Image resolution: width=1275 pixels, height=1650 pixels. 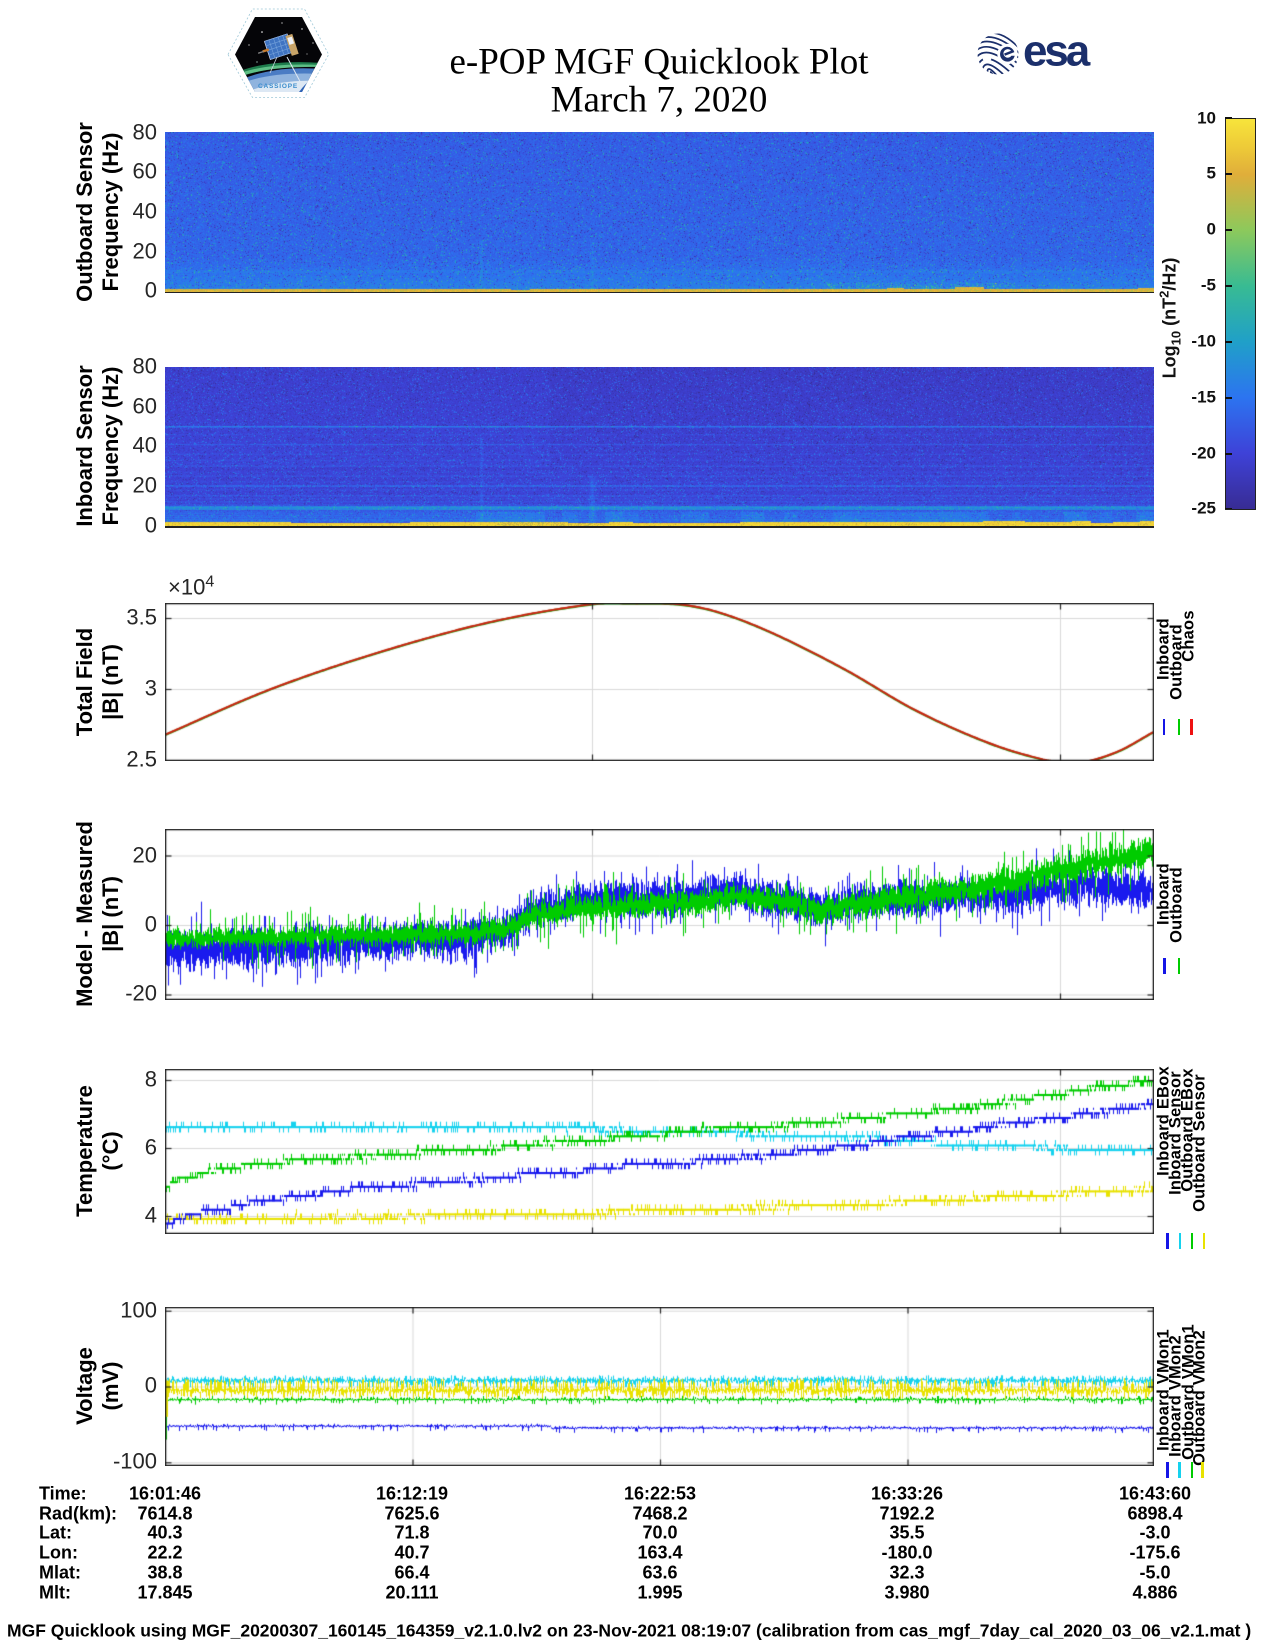 What do you see at coordinates (1057, 51) in the screenshot?
I see `svg-text: esa` at bounding box center [1057, 51].